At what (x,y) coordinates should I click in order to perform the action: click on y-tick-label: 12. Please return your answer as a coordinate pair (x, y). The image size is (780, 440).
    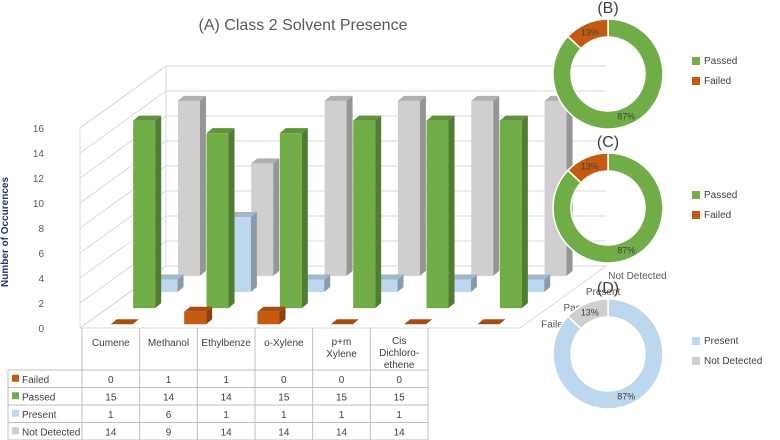
    Looking at the image, I should click on (39, 179).